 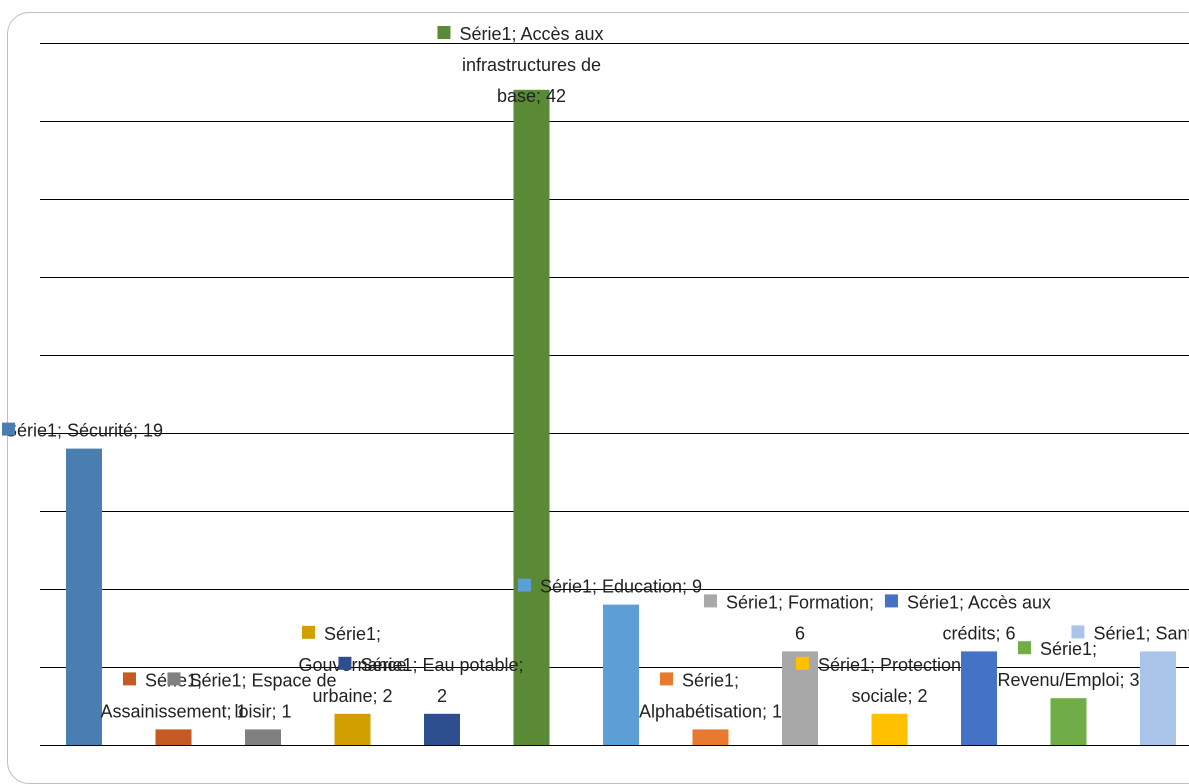 I want to click on data-label-13: Série1; Santé; 6, so click(x=1141, y=633).